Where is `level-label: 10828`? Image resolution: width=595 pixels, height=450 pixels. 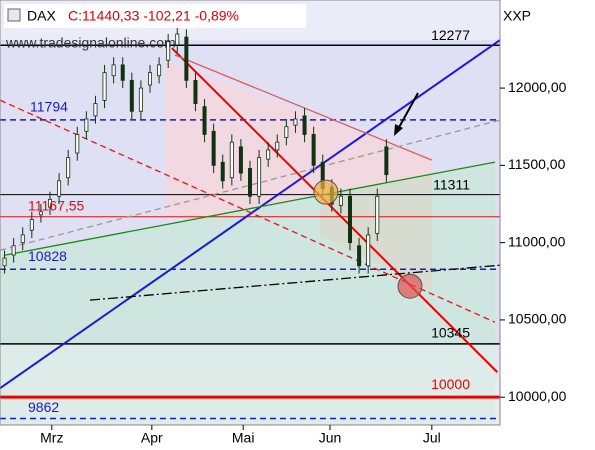 level-label: 10828 is located at coordinates (47, 256).